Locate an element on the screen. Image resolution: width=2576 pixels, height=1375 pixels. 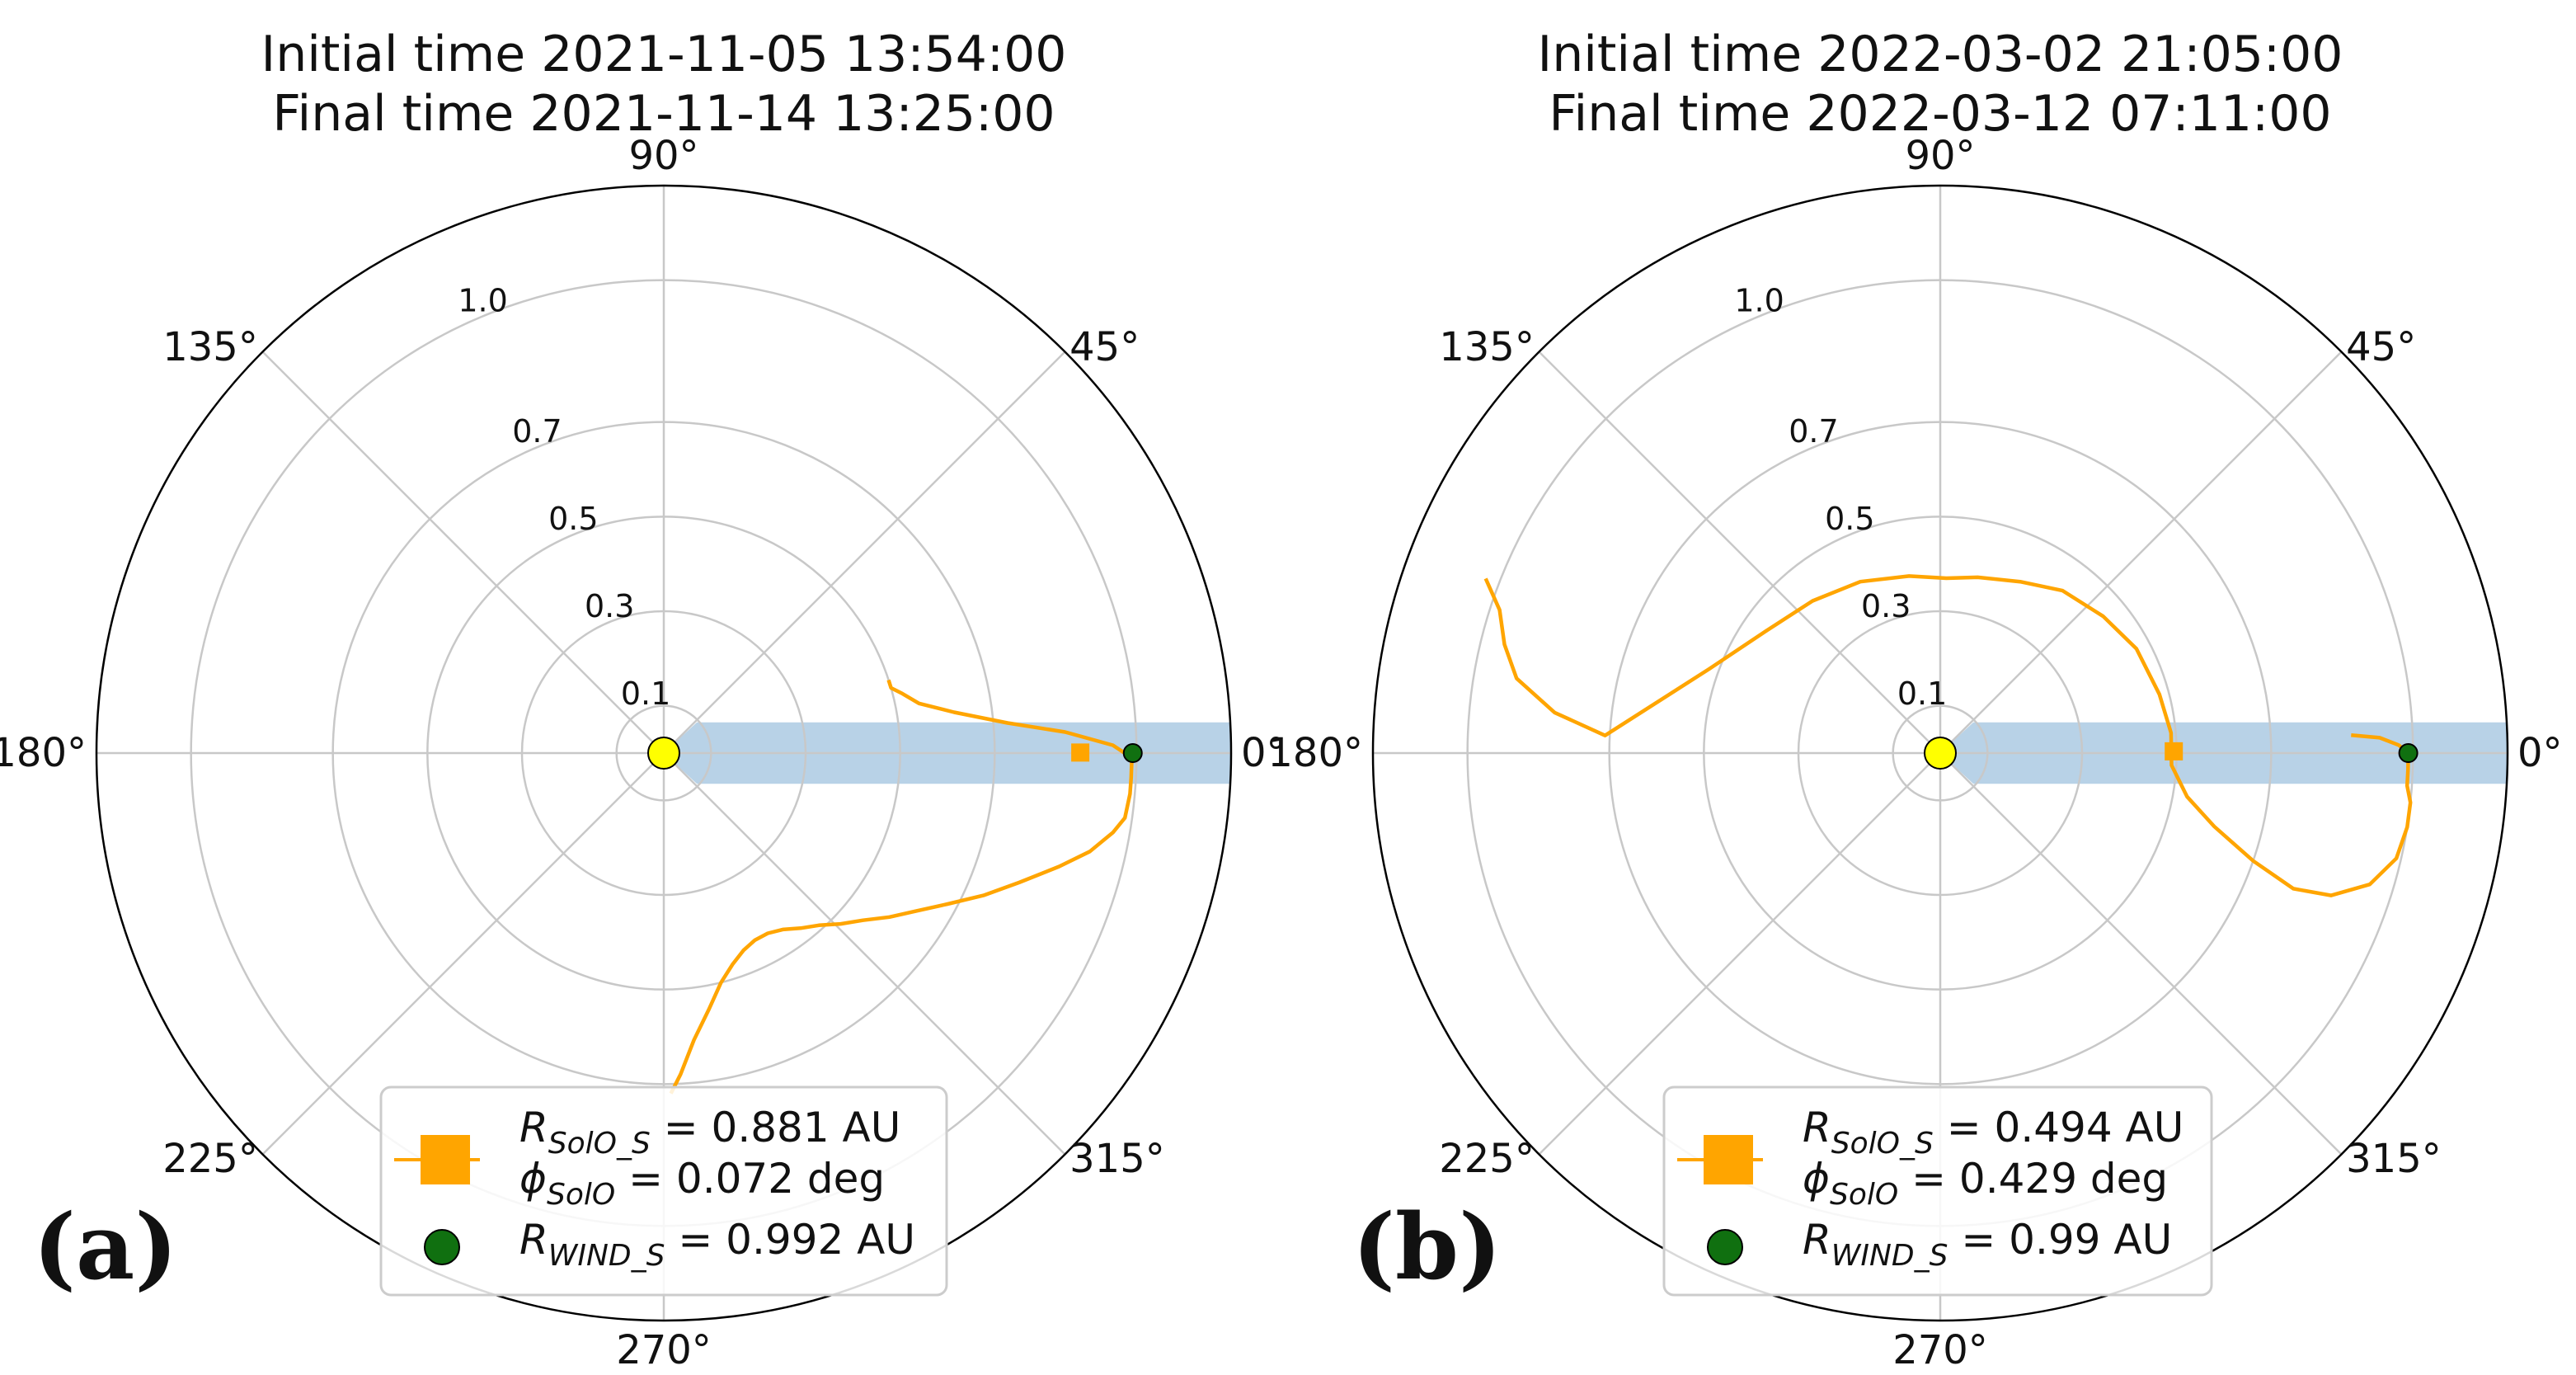
panel-b-label: (b) is located at coordinates (1427, 1247).